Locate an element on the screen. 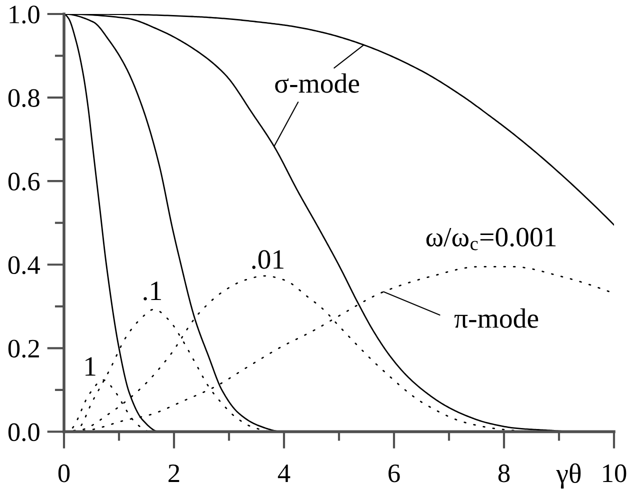 The image size is (631, 495). y-tick-label: 0.6 is located at coordinates (24, 181).